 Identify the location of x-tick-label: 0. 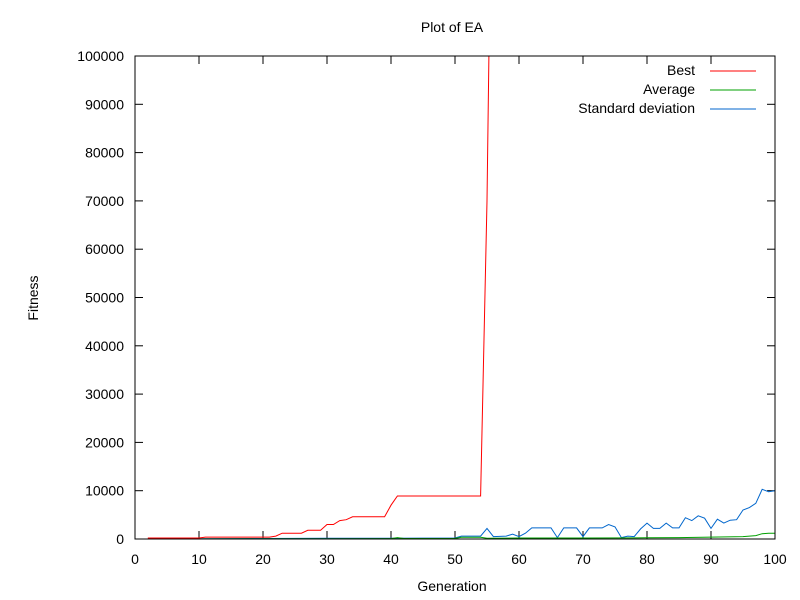
(135, 559).